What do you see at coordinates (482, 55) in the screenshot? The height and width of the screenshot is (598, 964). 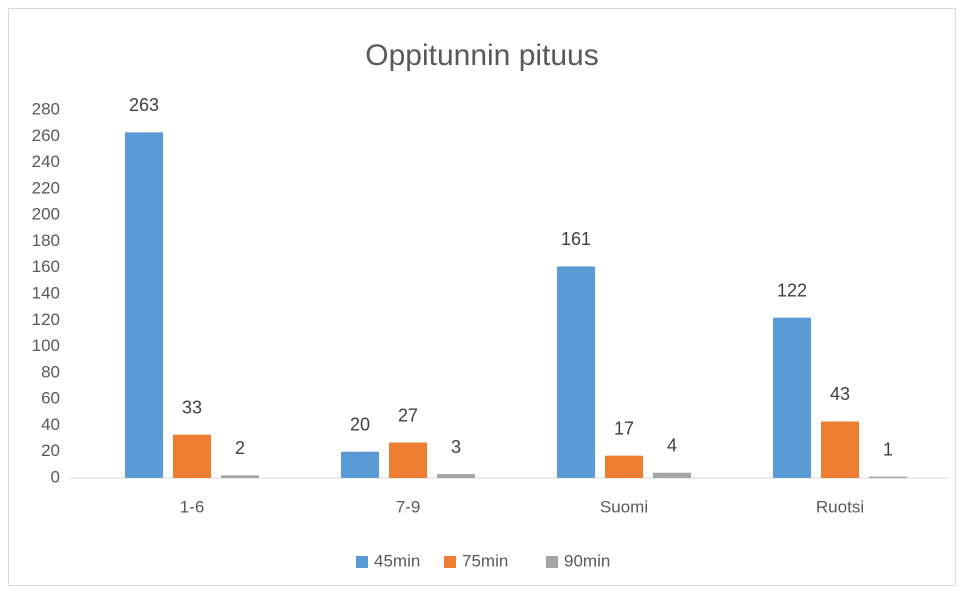 I see `chart-title: Oppitunnin pituus` at bounding box center [482, 55].